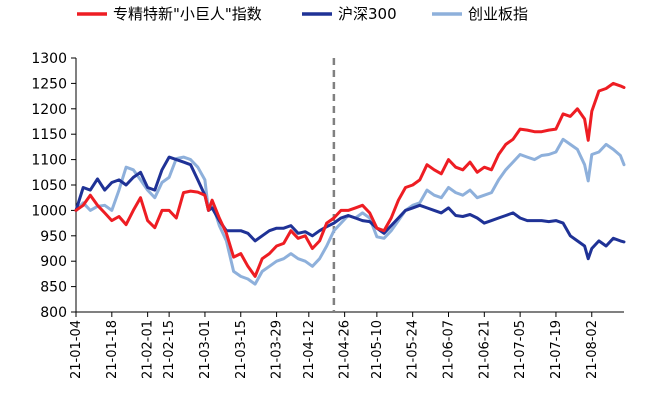  Describe the element at coordinates (205, 349) in the screenshot. I see `x-tick-label: 21-03-01` at that location.